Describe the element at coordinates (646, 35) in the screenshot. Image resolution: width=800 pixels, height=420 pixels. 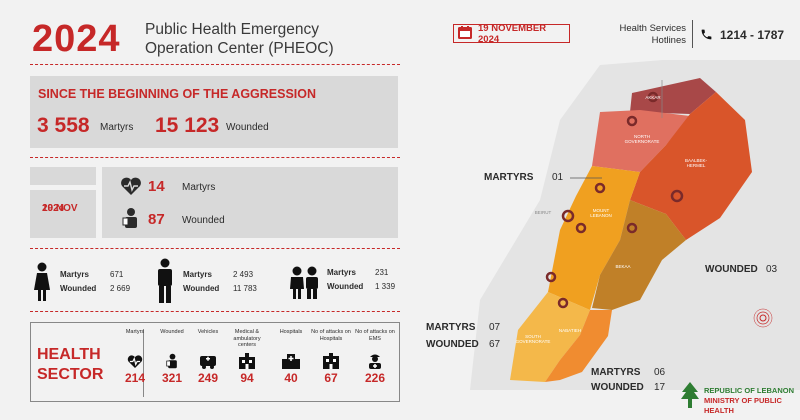
I see `hotlines-label: Health Services Hotlines` at that location.